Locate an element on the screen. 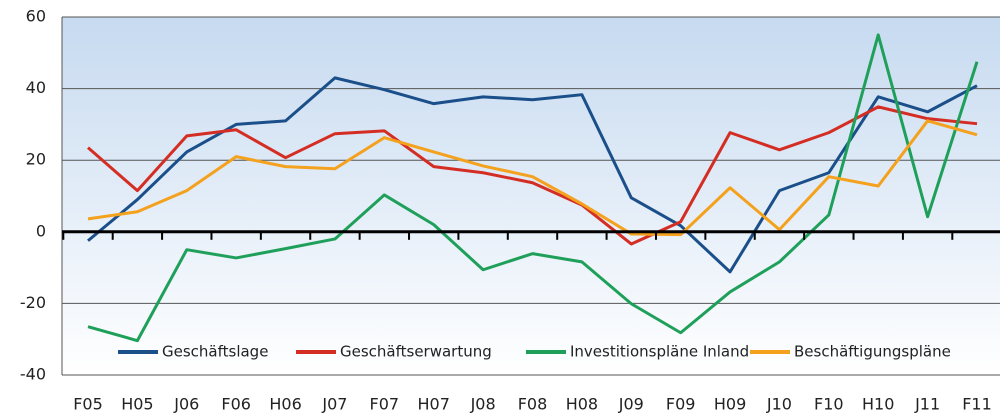 The width and height of the screenshot is (1008, 416). x-tick-label: F07 is located at coordinates (385, 404).